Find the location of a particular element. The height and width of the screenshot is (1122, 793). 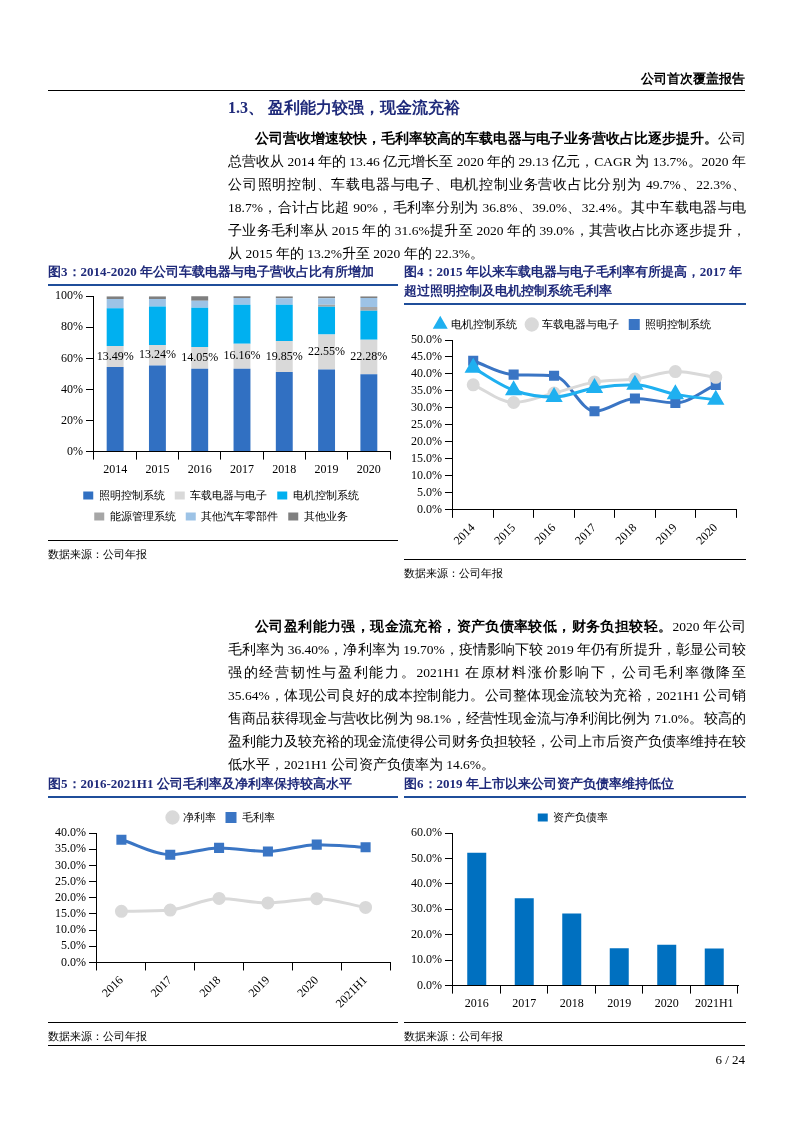

legend-label: 资产负债率 is located at coordinates (581, 816).